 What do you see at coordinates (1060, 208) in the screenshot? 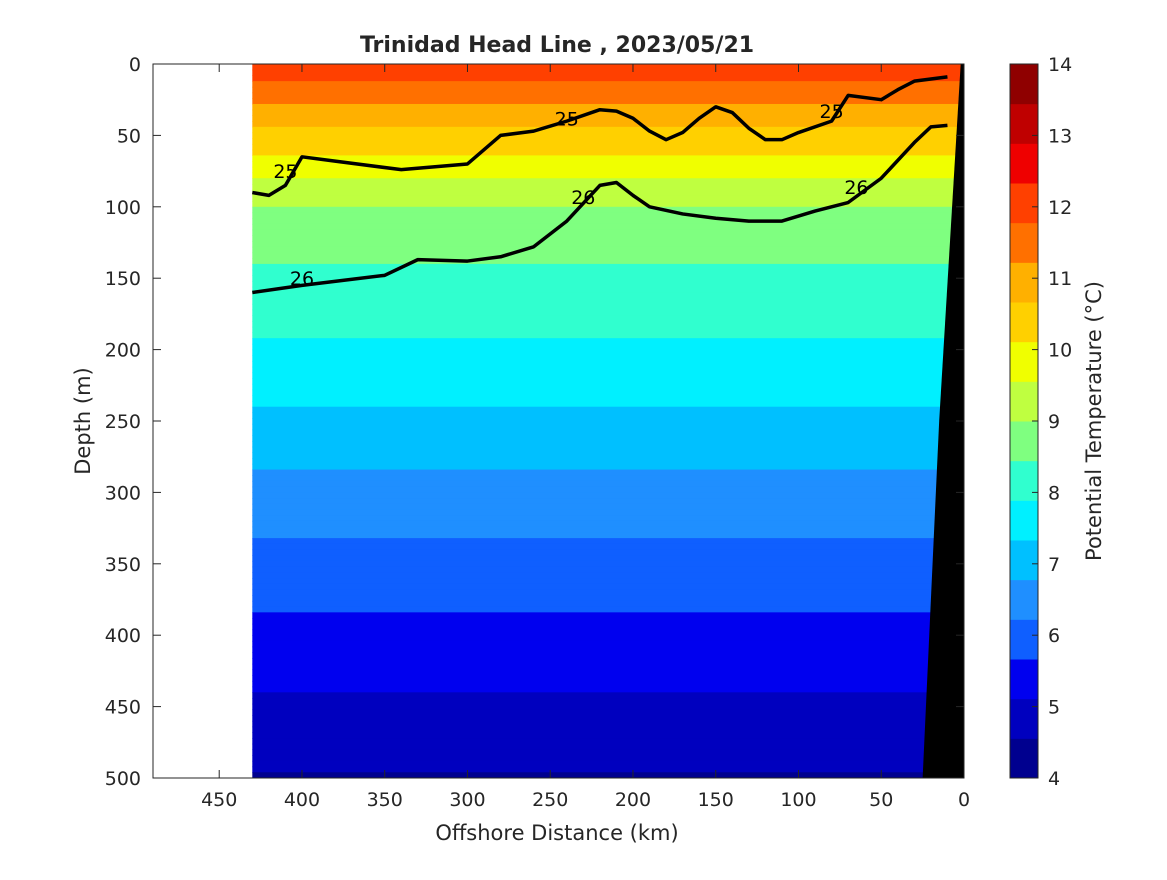
I see `colorbar-tick-label: 12` at bounding box center [1060, 208].